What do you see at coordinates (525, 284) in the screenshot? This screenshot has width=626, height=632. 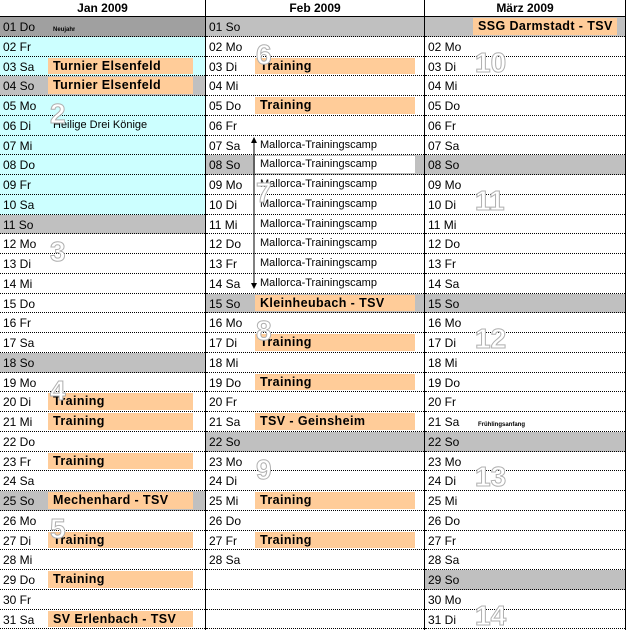 I see `day-row: 14 Sa` at bounding box center [525, 284].